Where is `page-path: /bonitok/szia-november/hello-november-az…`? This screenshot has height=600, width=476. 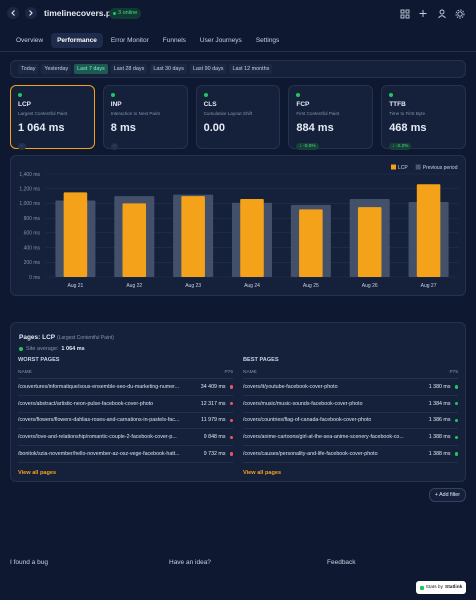
page-path: /bonitok/szia-november/hello-november-az… is located at coordinates (99, 454).